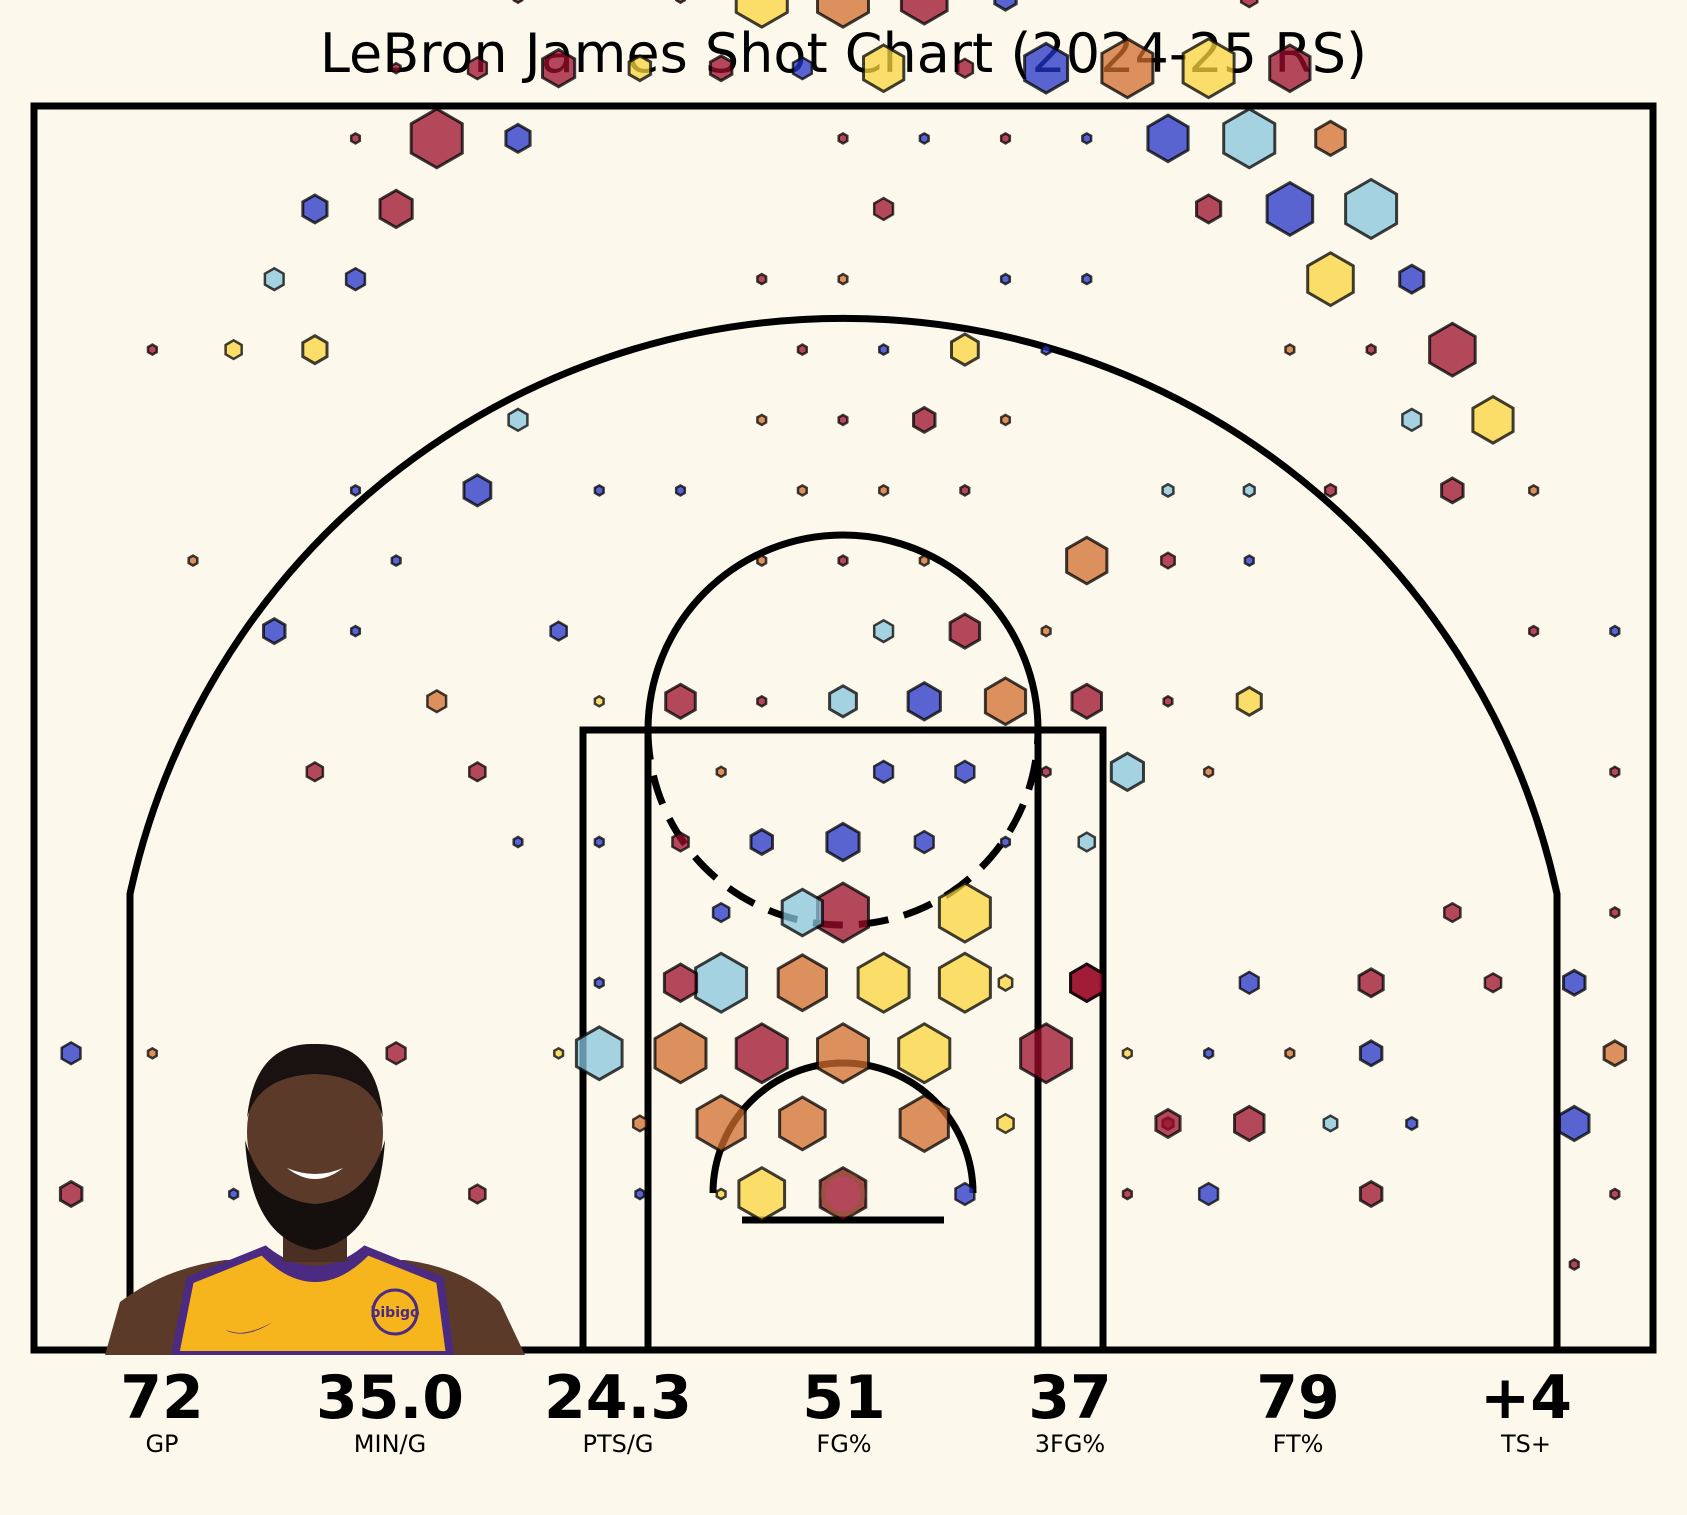  I want to click on jersey-sponsor-text: bibigo, so click(395, 1313).